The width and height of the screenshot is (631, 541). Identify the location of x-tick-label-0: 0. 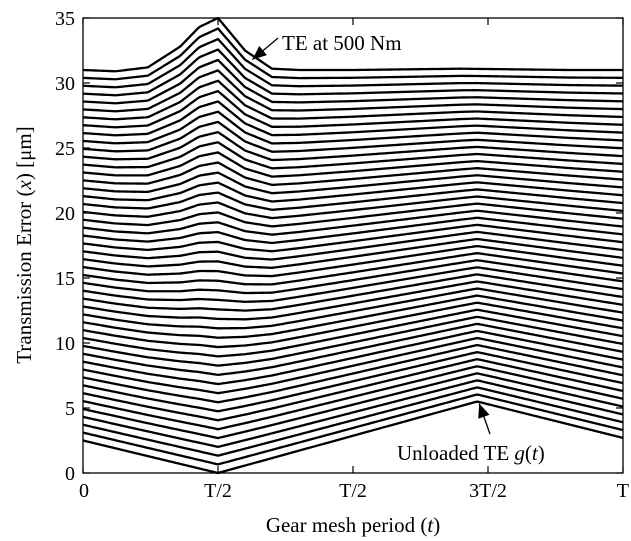
(84, 491).